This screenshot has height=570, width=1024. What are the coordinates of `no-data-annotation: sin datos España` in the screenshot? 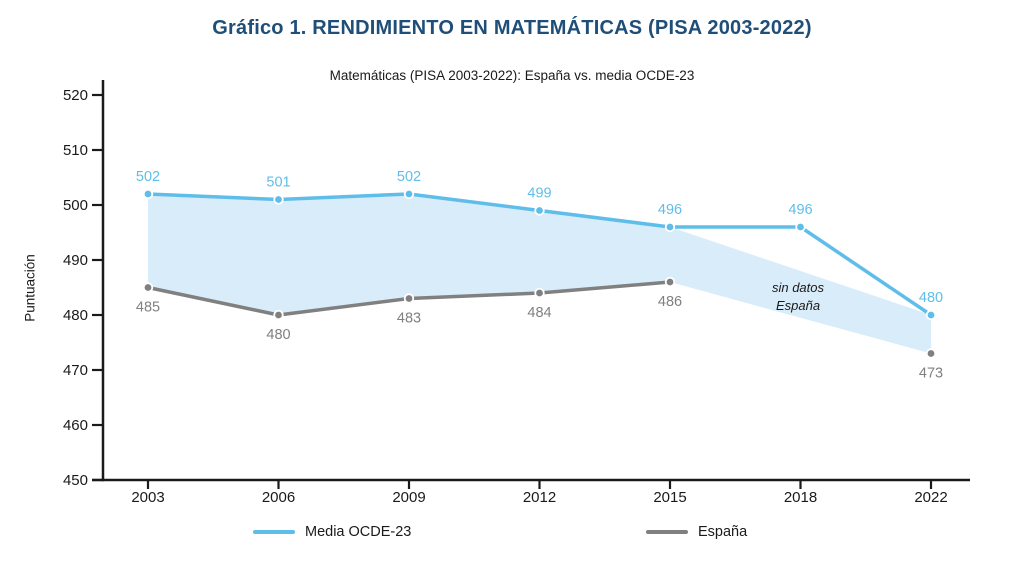 It's located at (798, 297).